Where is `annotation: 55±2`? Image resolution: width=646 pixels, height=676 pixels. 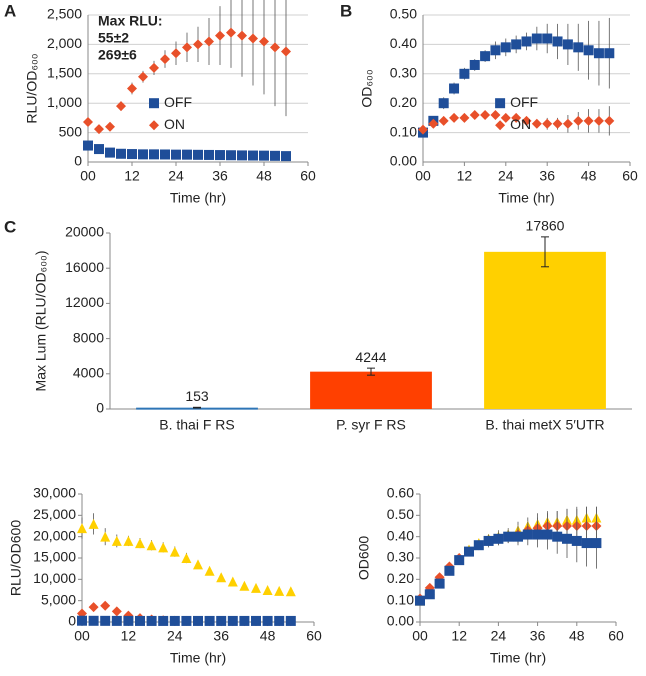 annotation: 55±2 is located at coordinates (113, 38).